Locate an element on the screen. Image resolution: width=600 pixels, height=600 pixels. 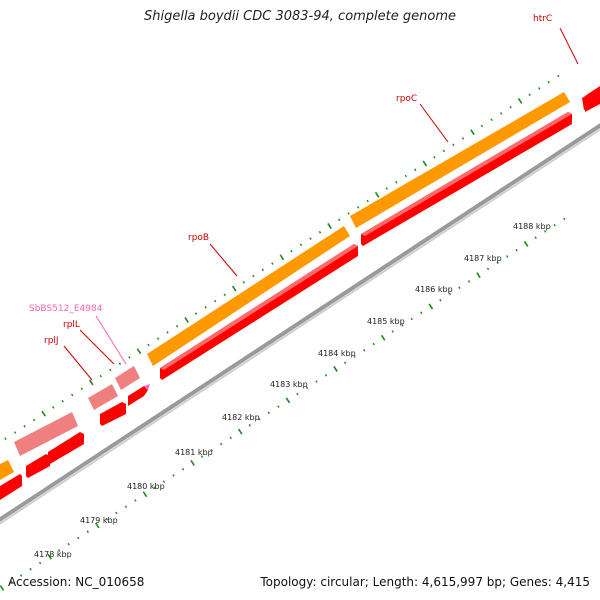
gene-block-rpob-top is located at coordinates (259, 307).